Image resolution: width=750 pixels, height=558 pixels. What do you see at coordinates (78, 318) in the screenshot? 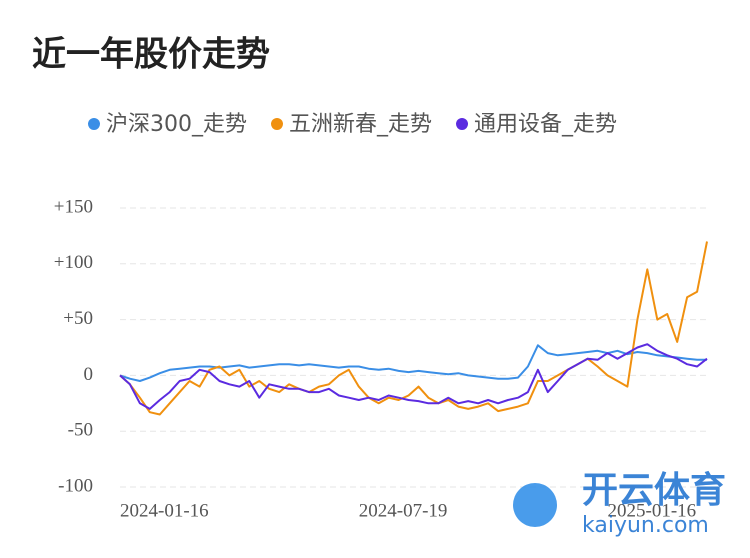
I see `y-tick-label: +50` at bounding box center [78, 318].